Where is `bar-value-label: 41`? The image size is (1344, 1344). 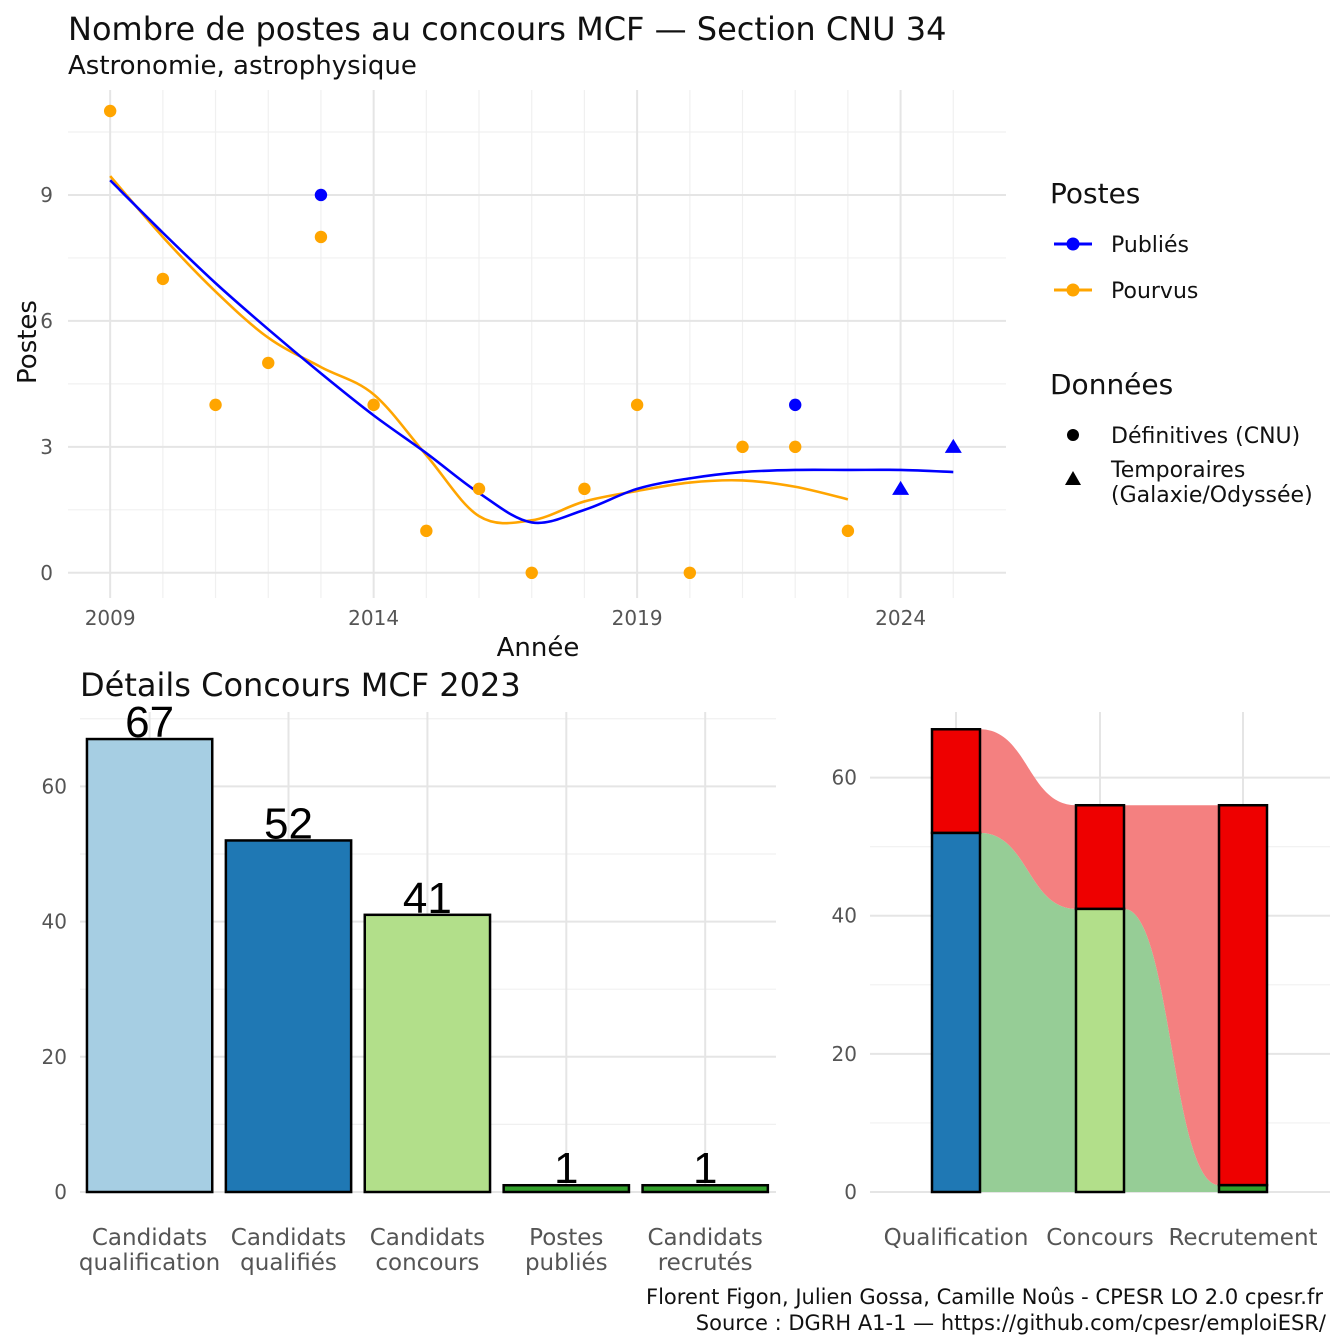 bar-value-label: 41 is located at coordinates (427, 898).